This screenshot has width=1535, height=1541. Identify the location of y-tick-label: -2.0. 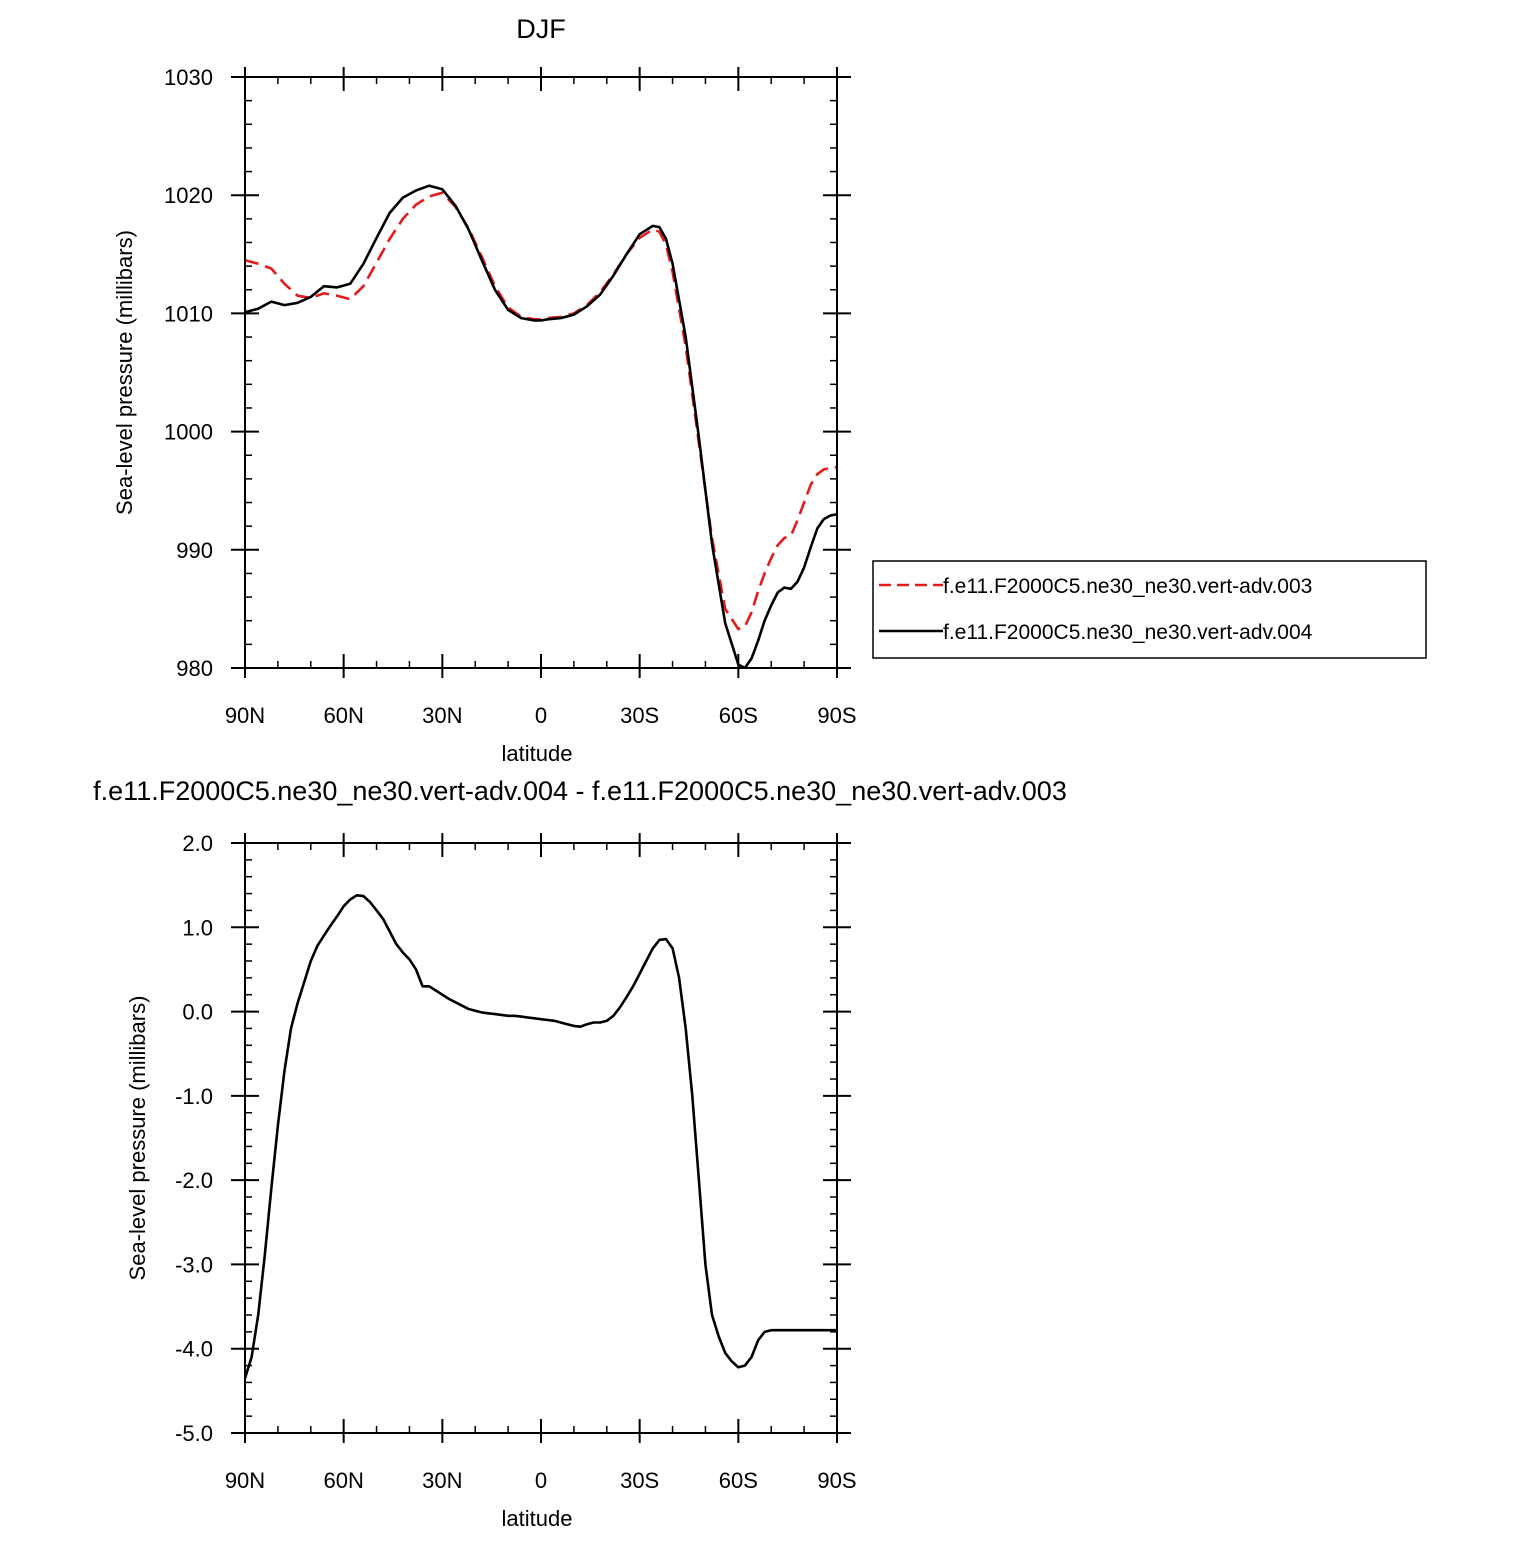
(194, 1180).